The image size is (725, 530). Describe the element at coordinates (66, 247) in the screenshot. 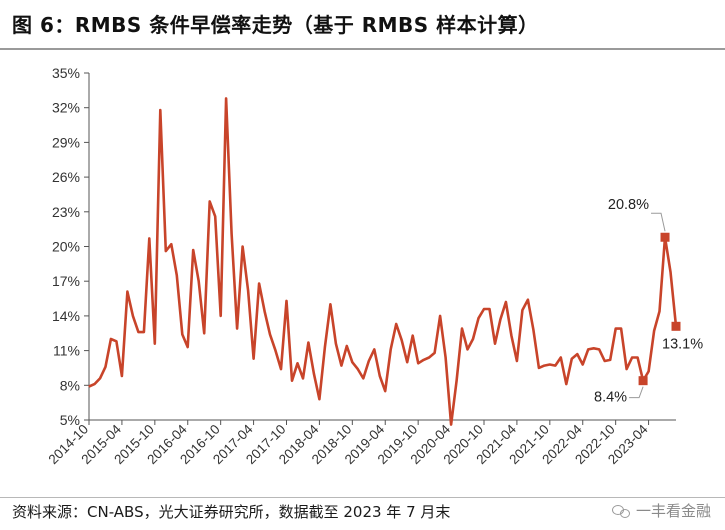

I see `y-tick-label: 20%` at that location.